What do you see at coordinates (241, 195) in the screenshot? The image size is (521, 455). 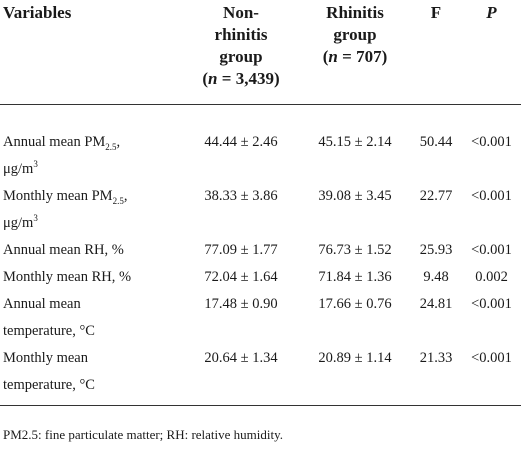 I see `cell-non-rhinitis: 38.33 ± 3.86` at bounding box center [241, 195].